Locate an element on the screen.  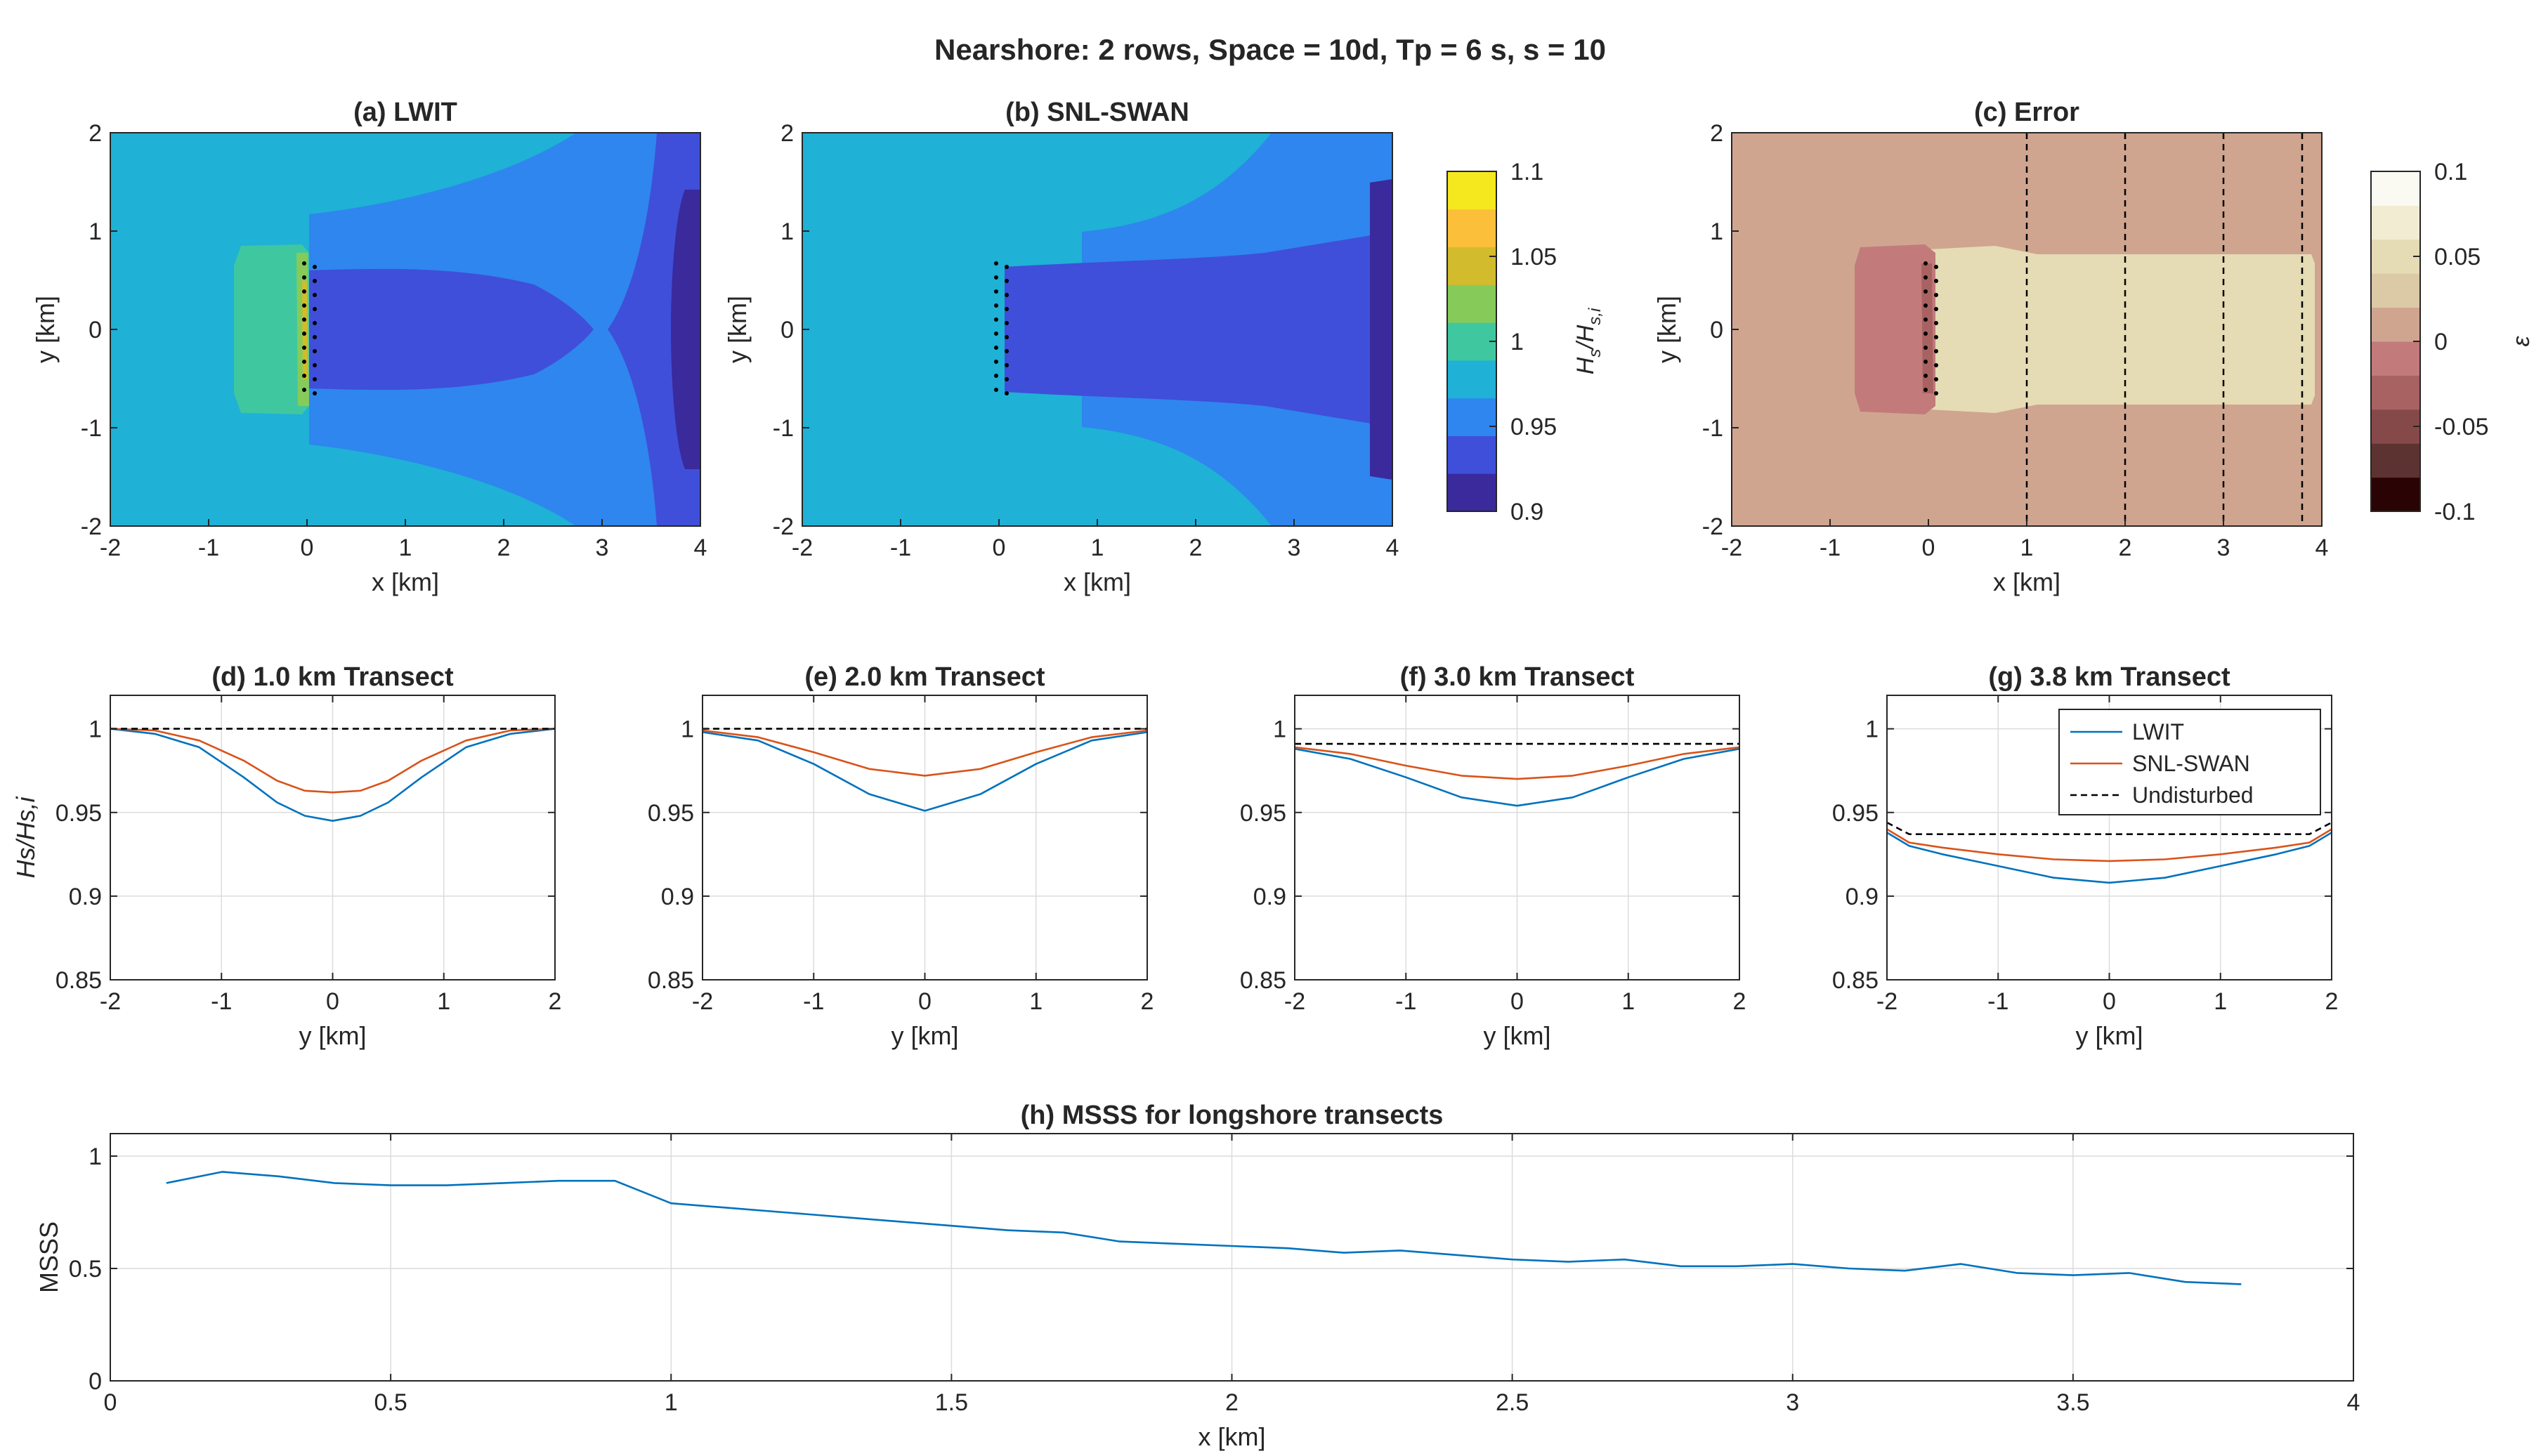
svg-text: Hs/Hs,i is located at coordinates (1588, 341).